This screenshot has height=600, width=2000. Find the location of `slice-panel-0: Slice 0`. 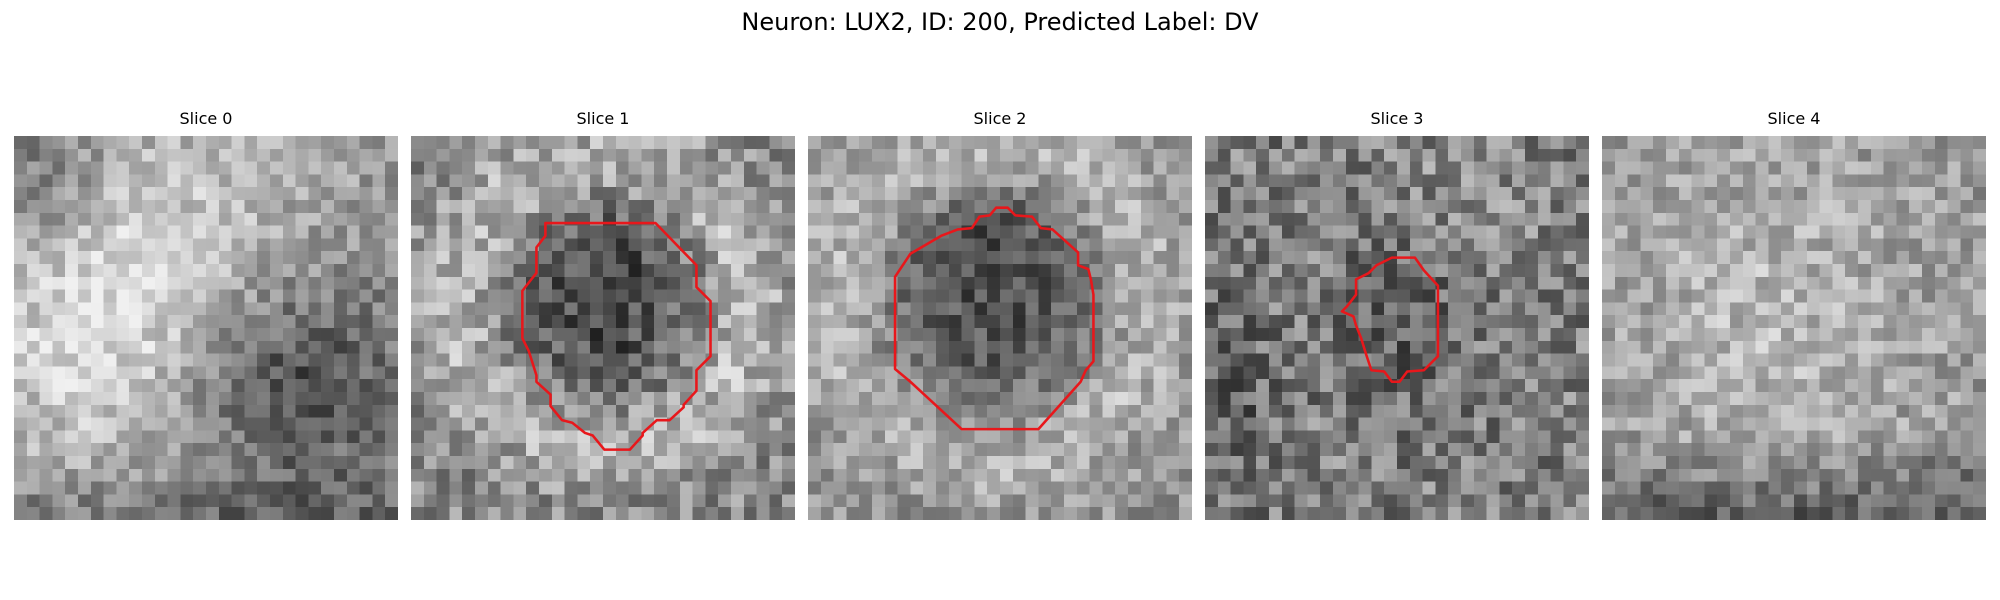

slice-panel-0: Slice 0 is located at coordinates (206, 315).